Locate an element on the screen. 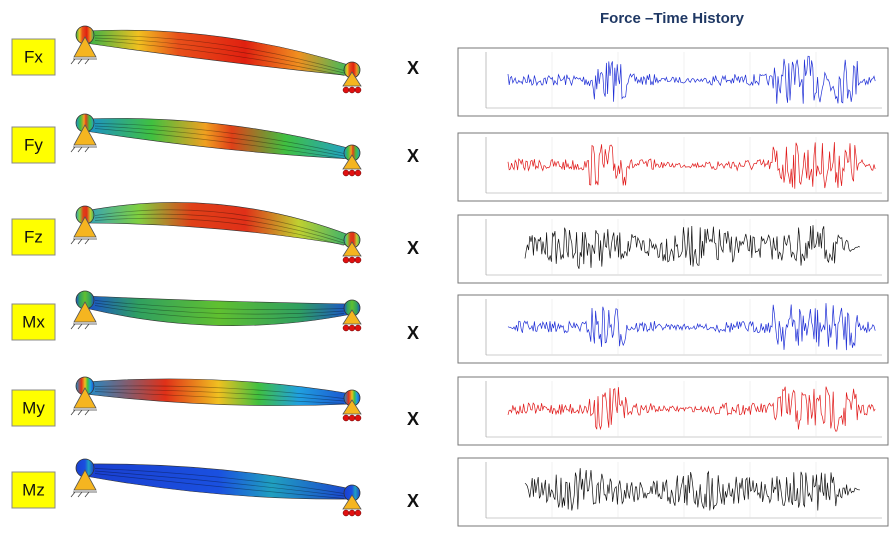 This screenshot has width=889, height=534. label: My is located at coordinates (33, 407).